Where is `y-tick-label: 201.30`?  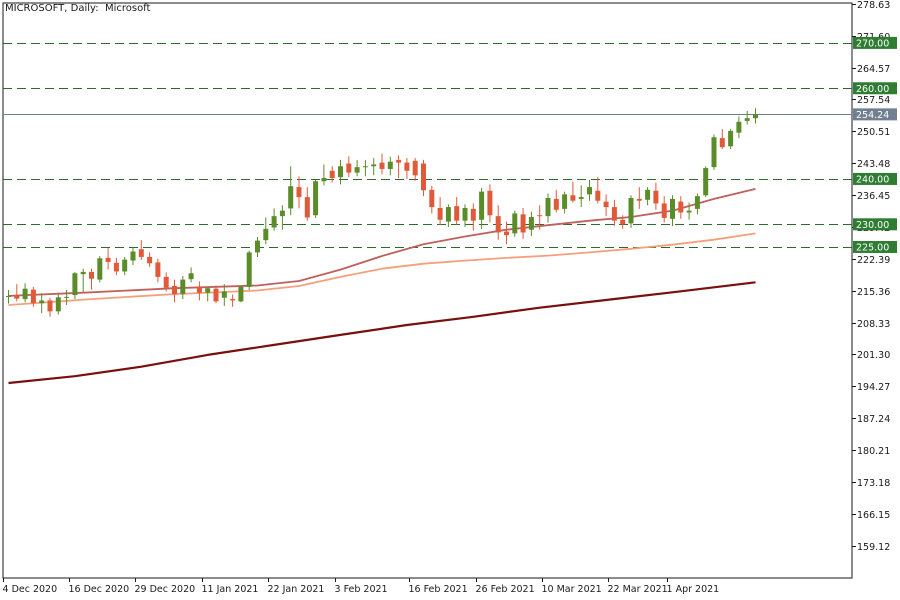
y-tick-label: 201.30 is located at coordinates (873, 355).